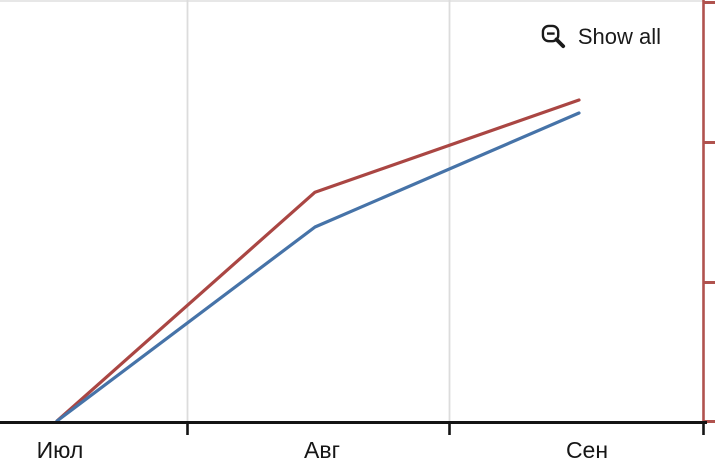 Image resolution: width=715 pixels, height=476 pixels. I want to click on show-all-button: Show all, so click(600, 36).